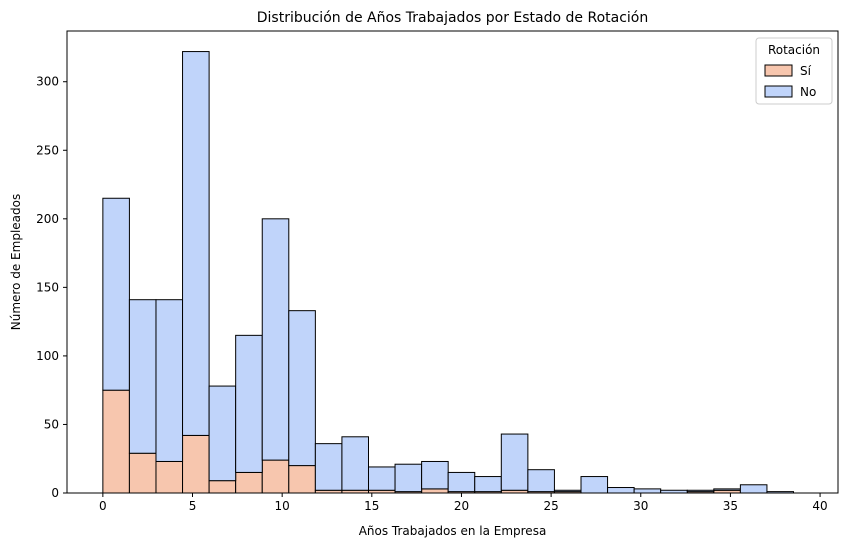 The image size is (851, 546). I want to click on x-axis-label: Años Trabajados en la Empresa, so click(453, 531).